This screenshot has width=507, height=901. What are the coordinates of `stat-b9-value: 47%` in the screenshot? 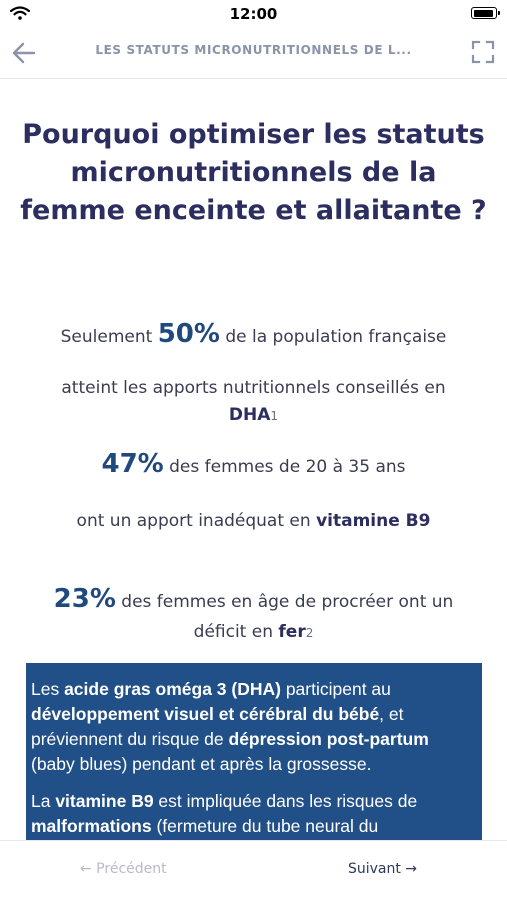 It's located at (132, 464).